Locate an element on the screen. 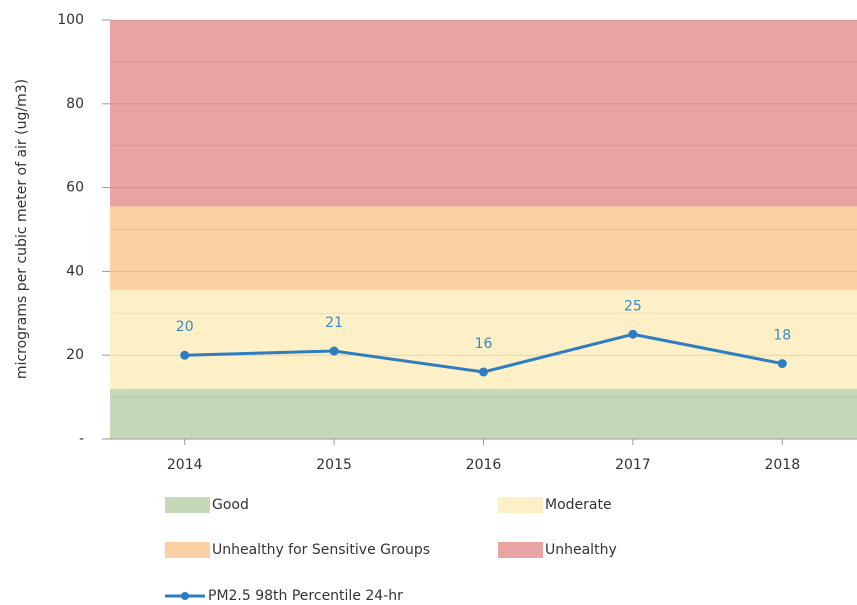 The image size is (857, 605). x-tick-label: 2017 is located at coordinates (633, 465).